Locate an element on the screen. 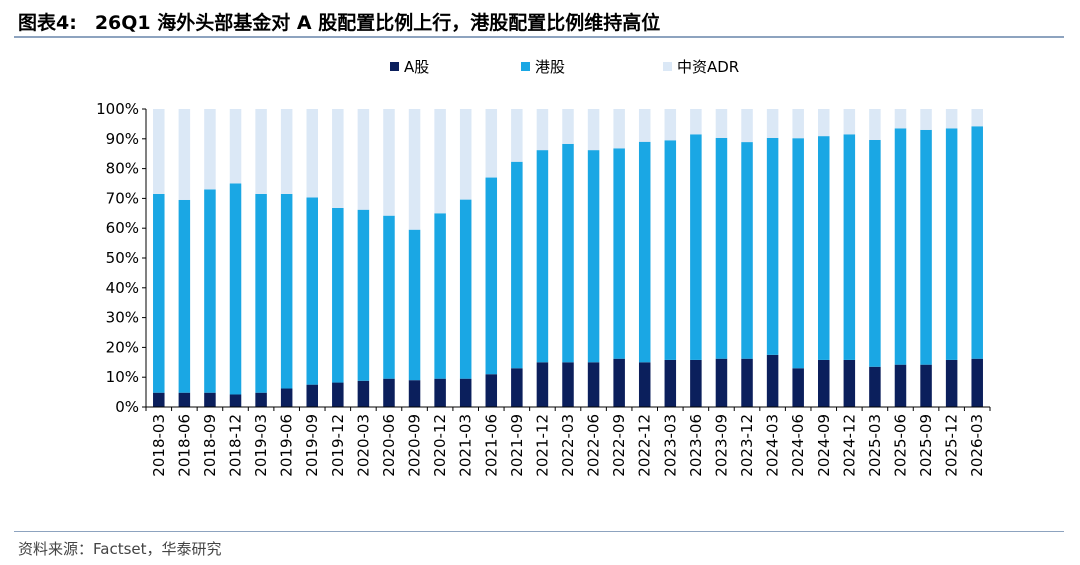 This screenshot has width=1080, height=565. y-tick-label: 20% is located at coordinates (122, 347).